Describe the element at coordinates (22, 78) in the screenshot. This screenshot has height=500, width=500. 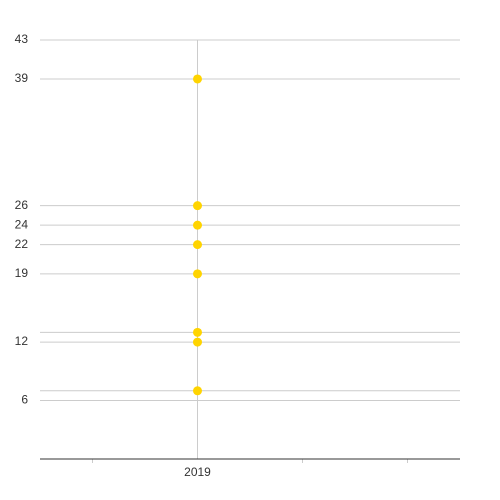
I see `y-tick-label: 39` at that location.